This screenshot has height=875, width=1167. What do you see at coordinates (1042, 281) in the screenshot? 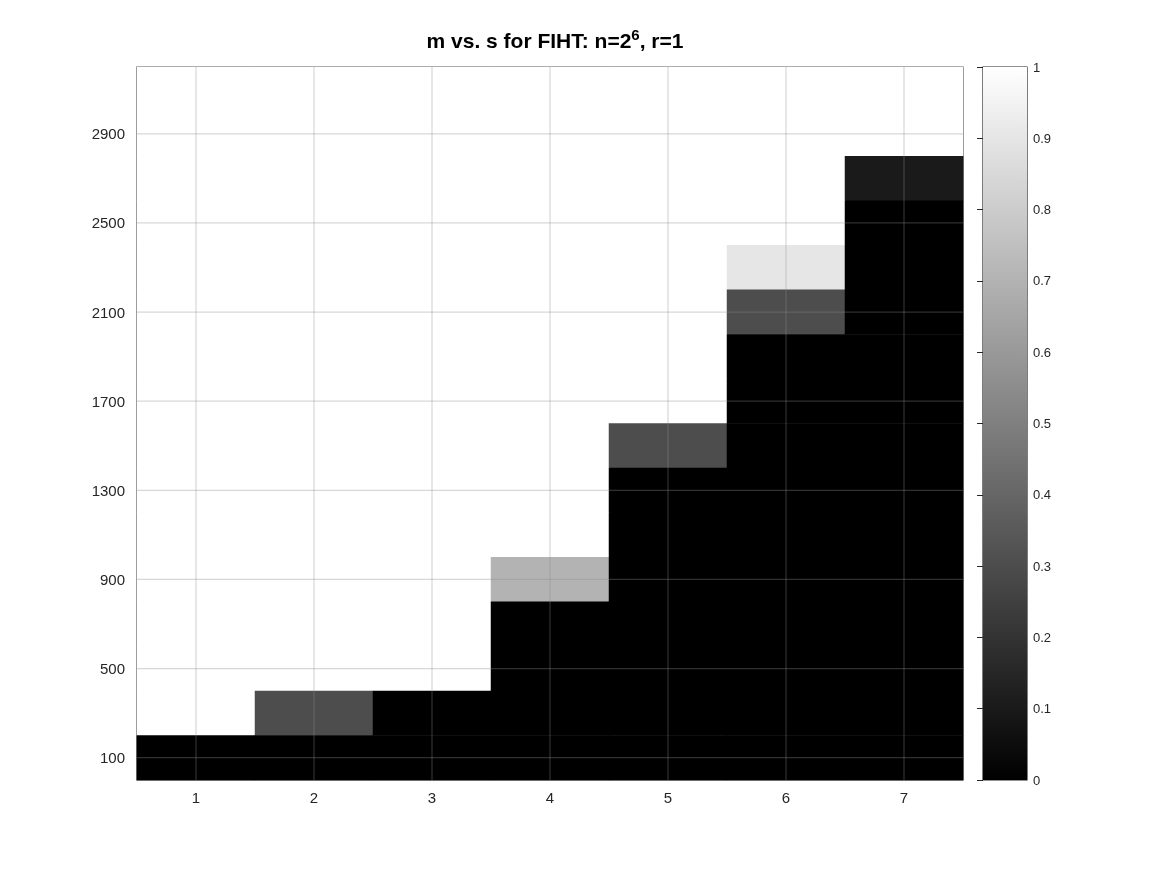
I see `color-bar-label: 0.7` at bounding box center [1042, 281].